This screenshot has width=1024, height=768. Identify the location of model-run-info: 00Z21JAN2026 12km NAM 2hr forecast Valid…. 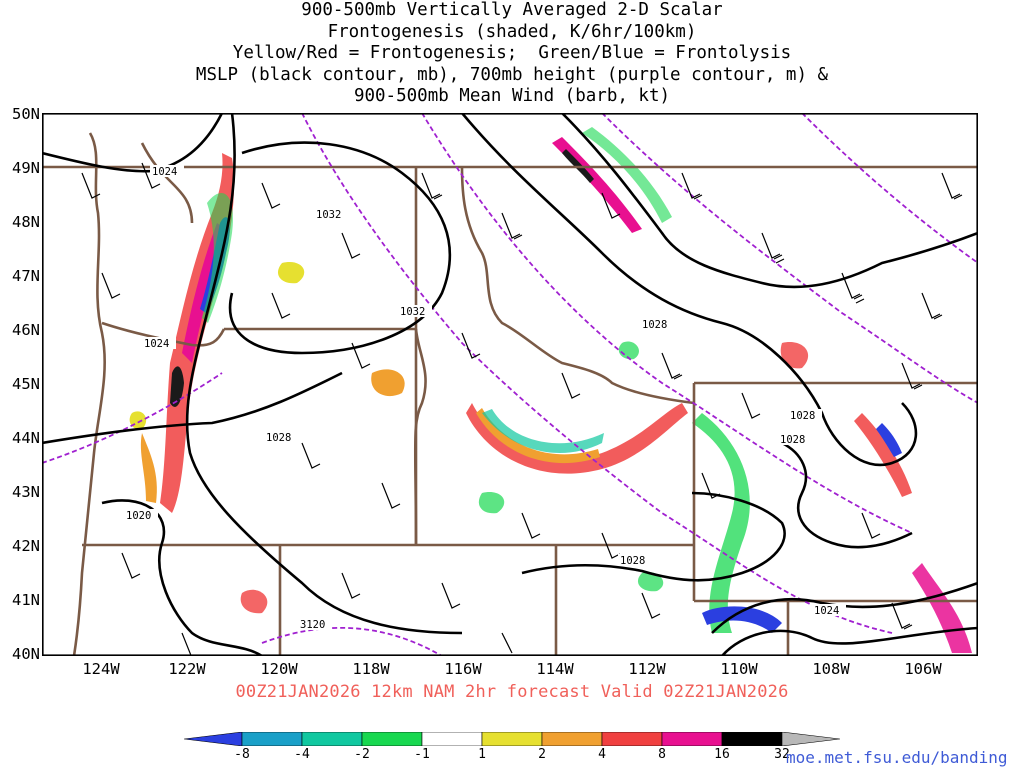
(512, 692).